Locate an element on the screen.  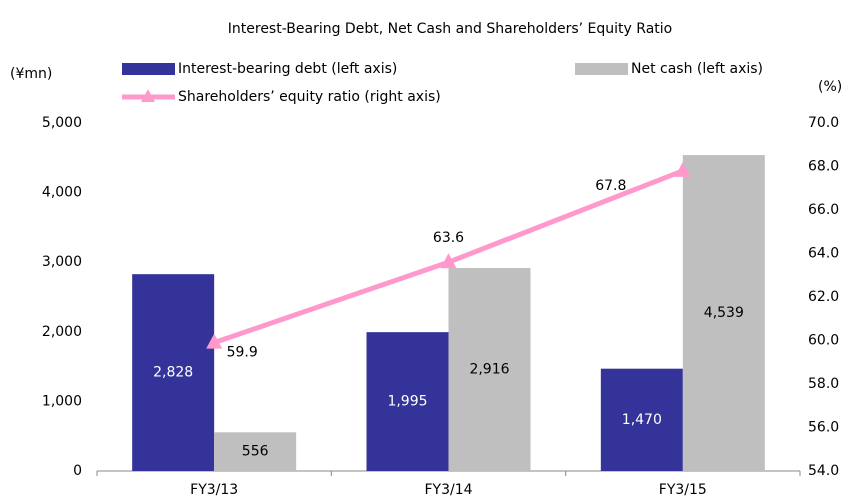
data-label: 556 is located at coordinates (255, 452).